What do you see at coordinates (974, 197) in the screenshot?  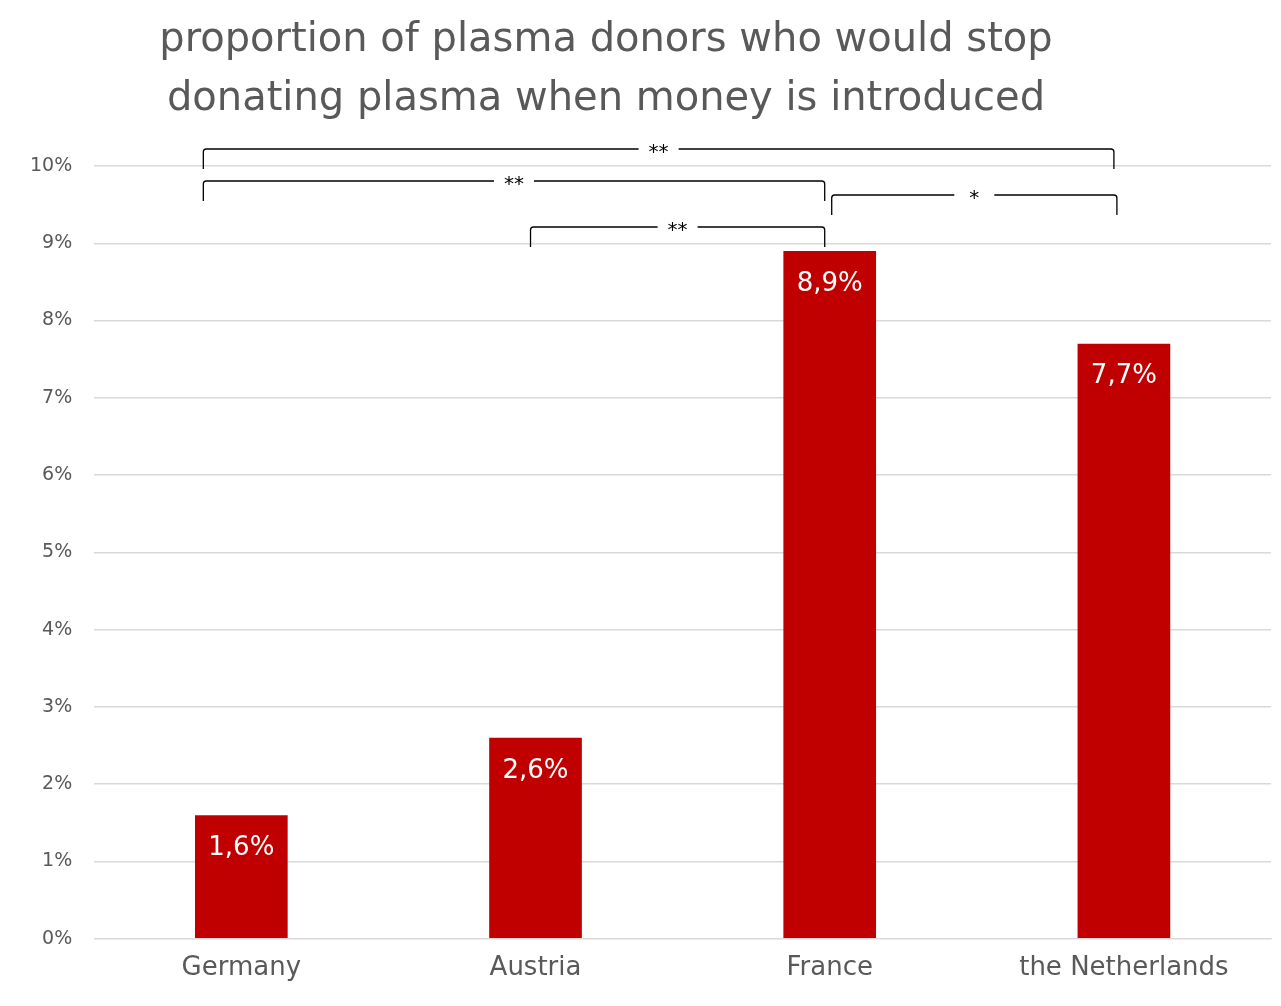 I see `annotation: *` at bounding box center [974, 197].